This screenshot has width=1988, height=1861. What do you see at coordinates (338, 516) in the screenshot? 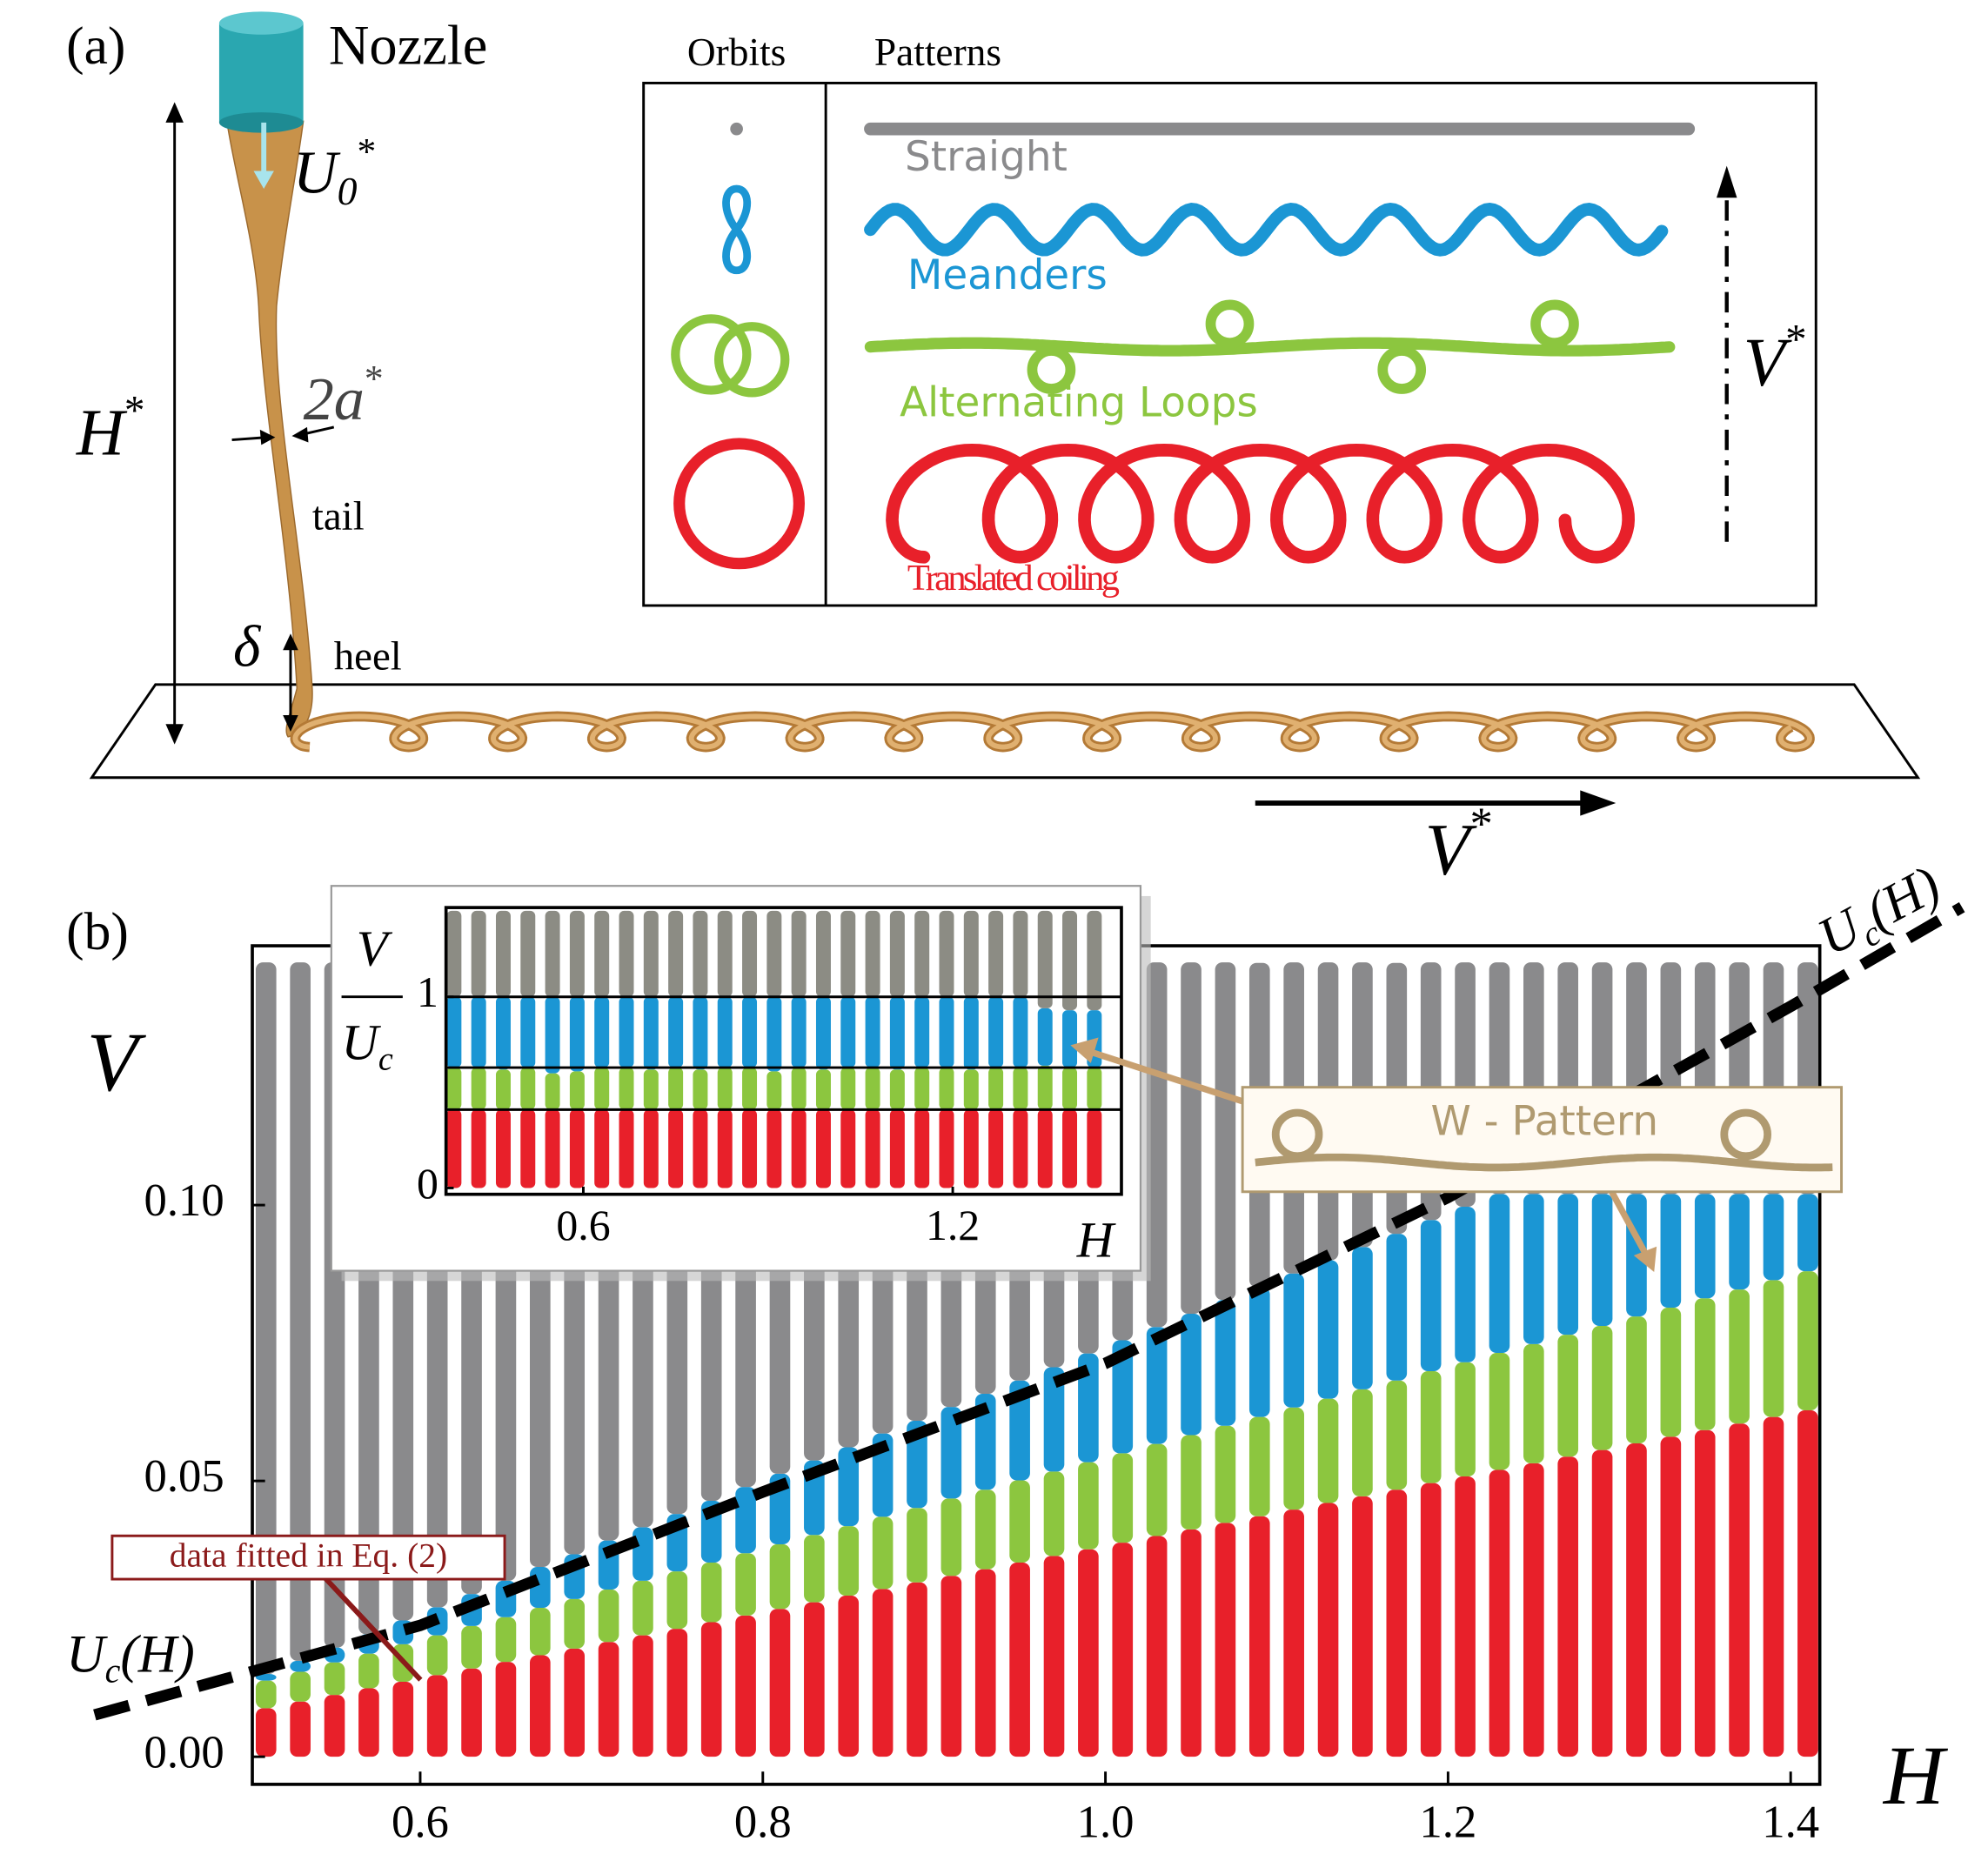
I see `tail-label: tail` at bounding box center [338, 516].